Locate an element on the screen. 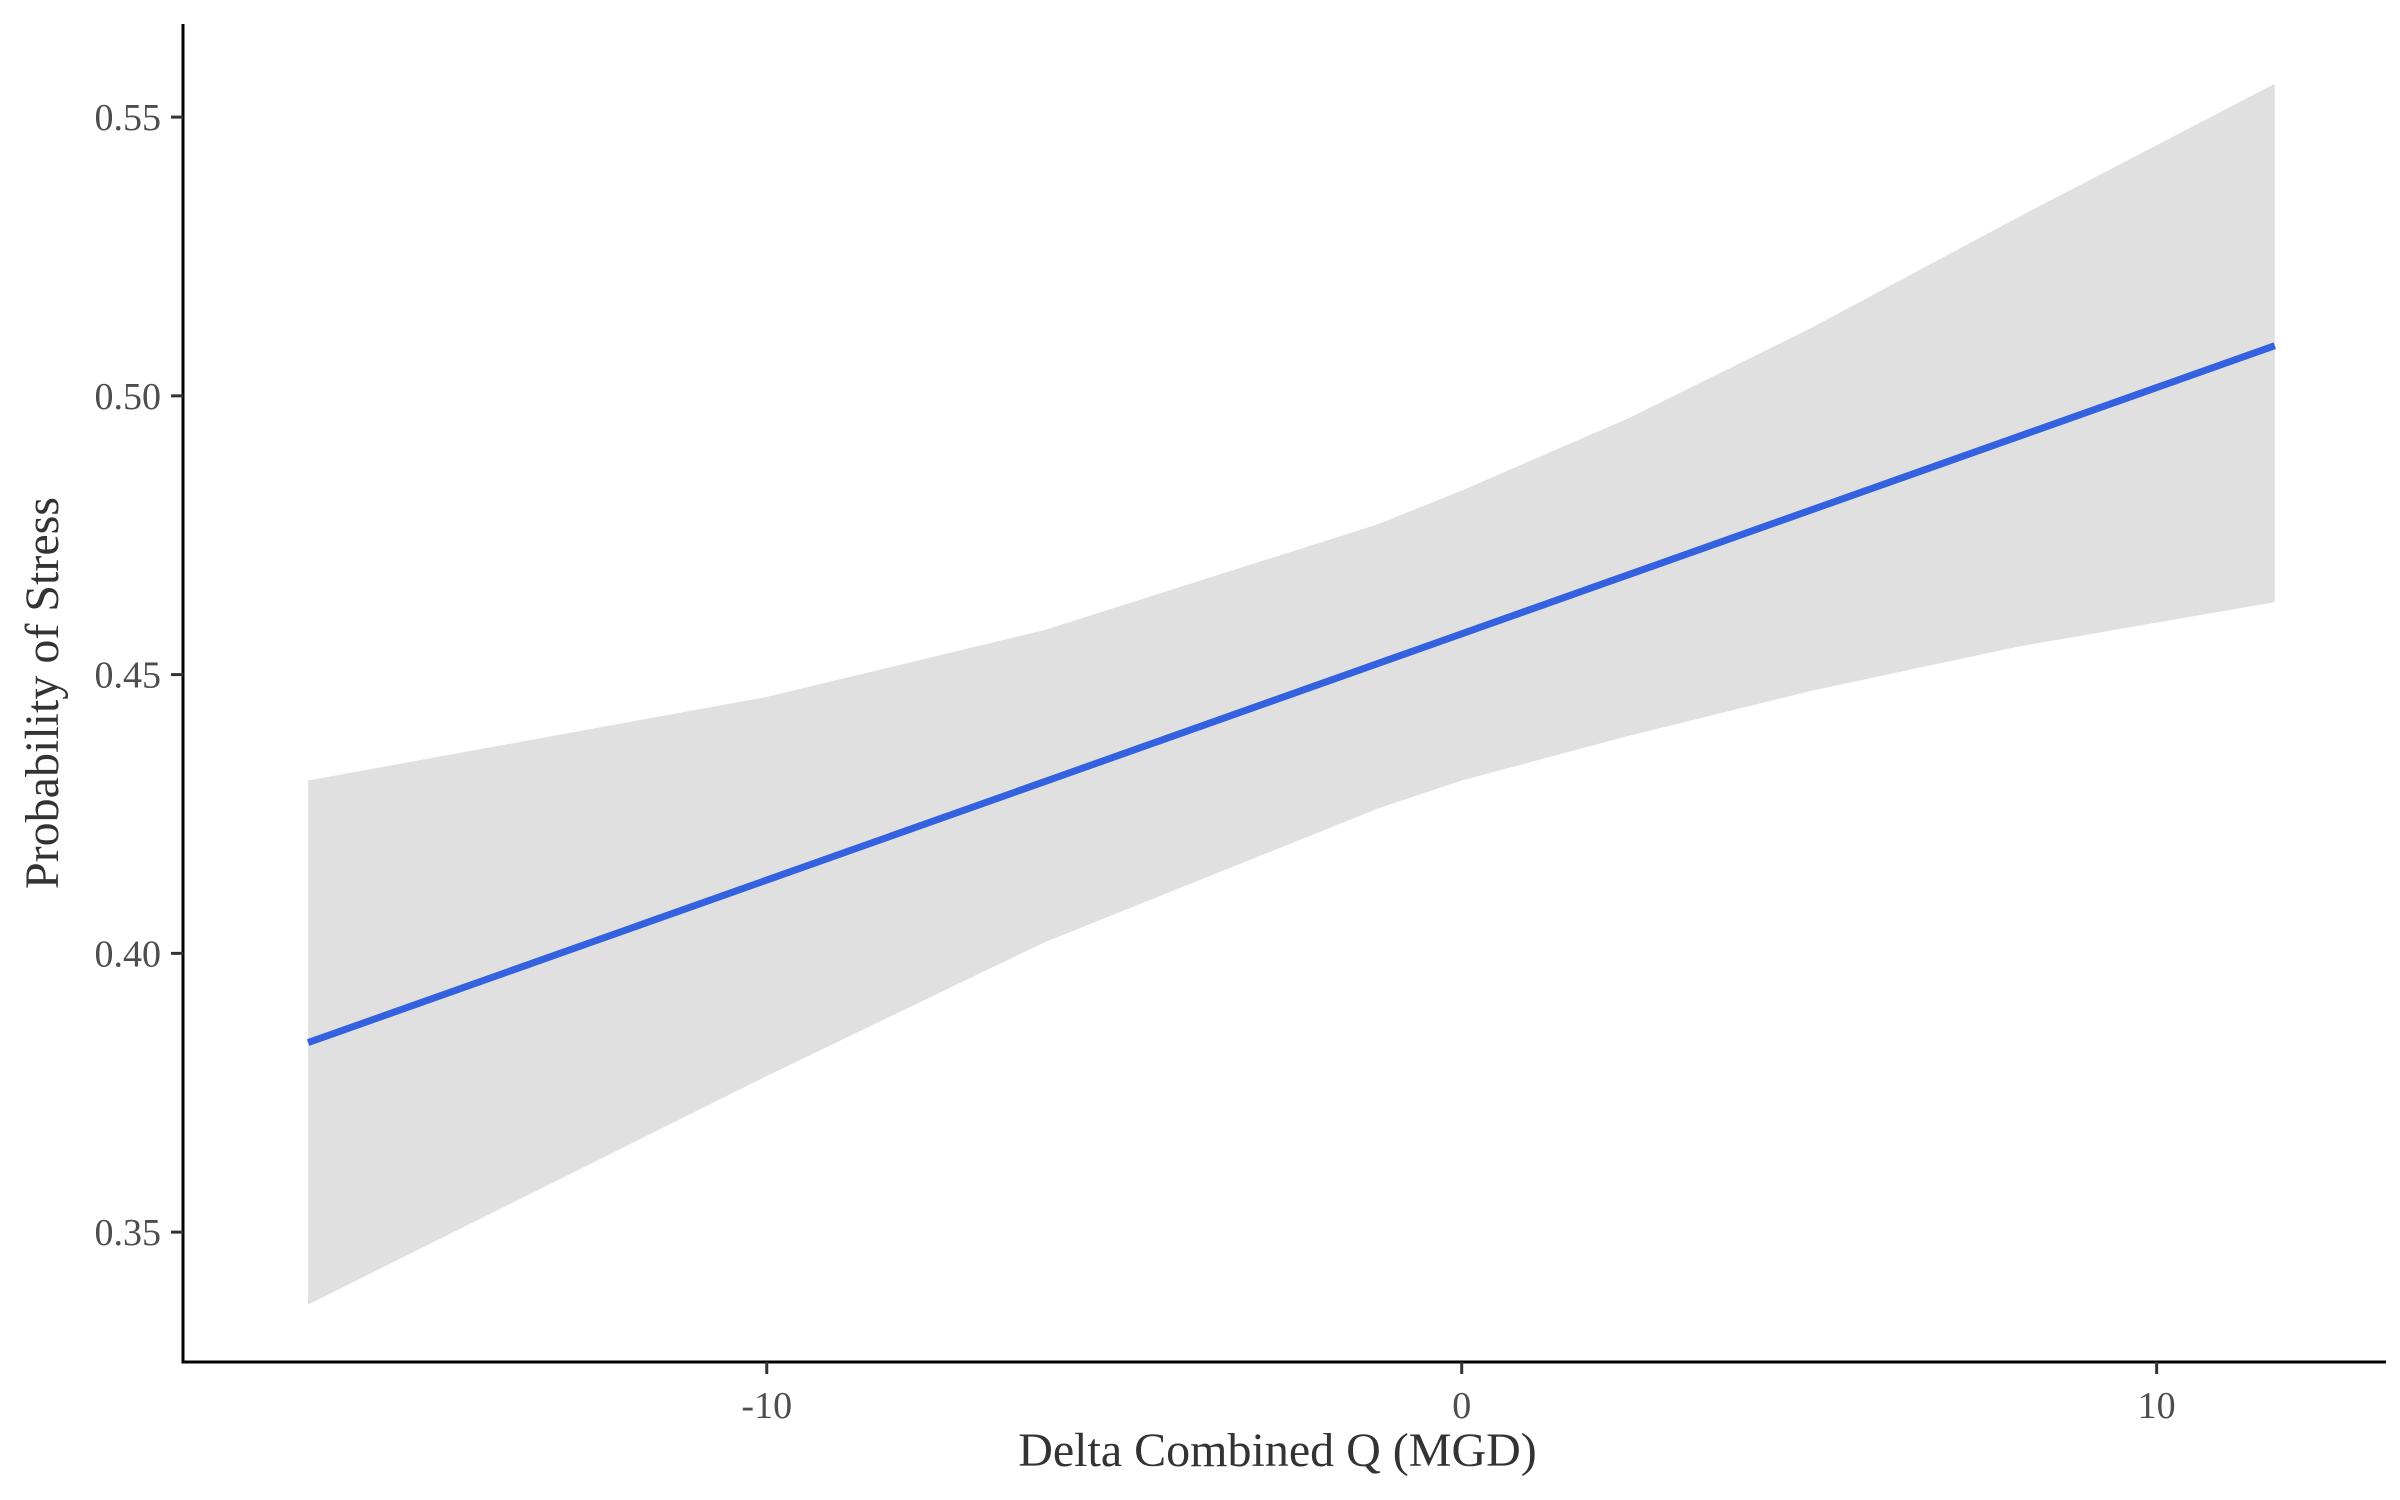  x-tick-label: 0 is located at coordinates (1461, 1406).